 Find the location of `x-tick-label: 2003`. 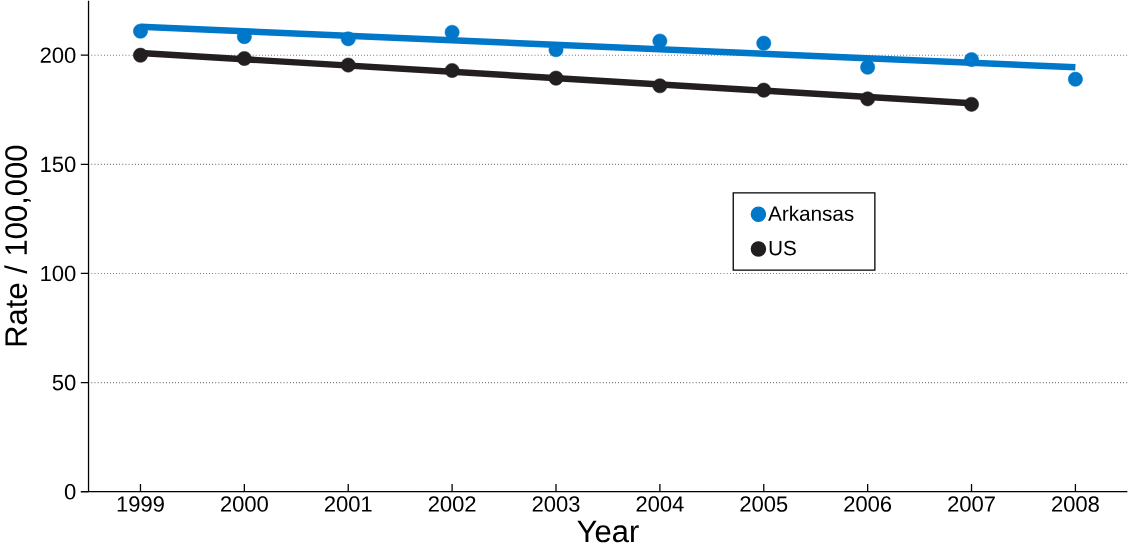

x-tick-label: 2003 is located at coordinates (556, 504).